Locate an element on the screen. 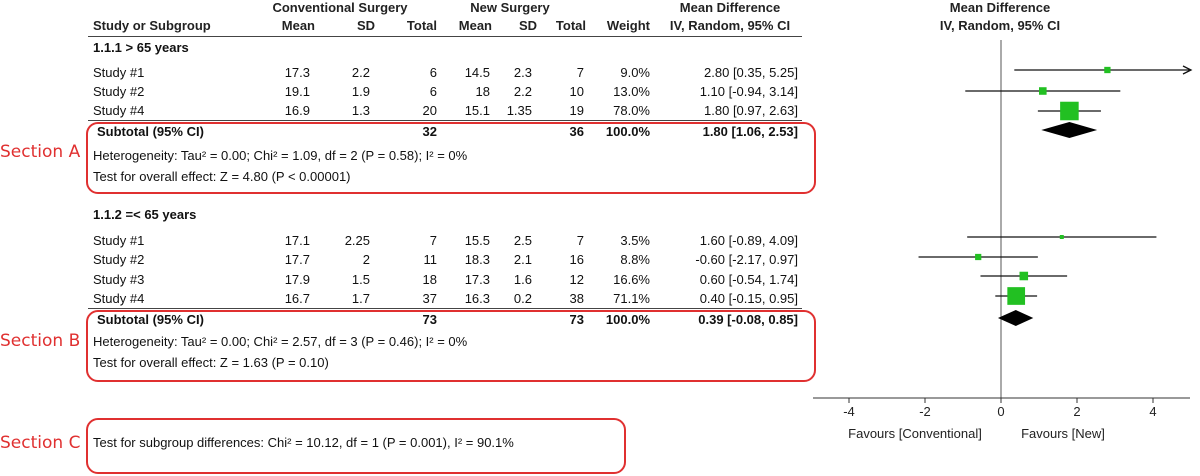 Image resolution: width=1200 pixels, height=476 pixels. col-header-md-sub: IV, Random, 95% CI is located at coordinates (730, 25).